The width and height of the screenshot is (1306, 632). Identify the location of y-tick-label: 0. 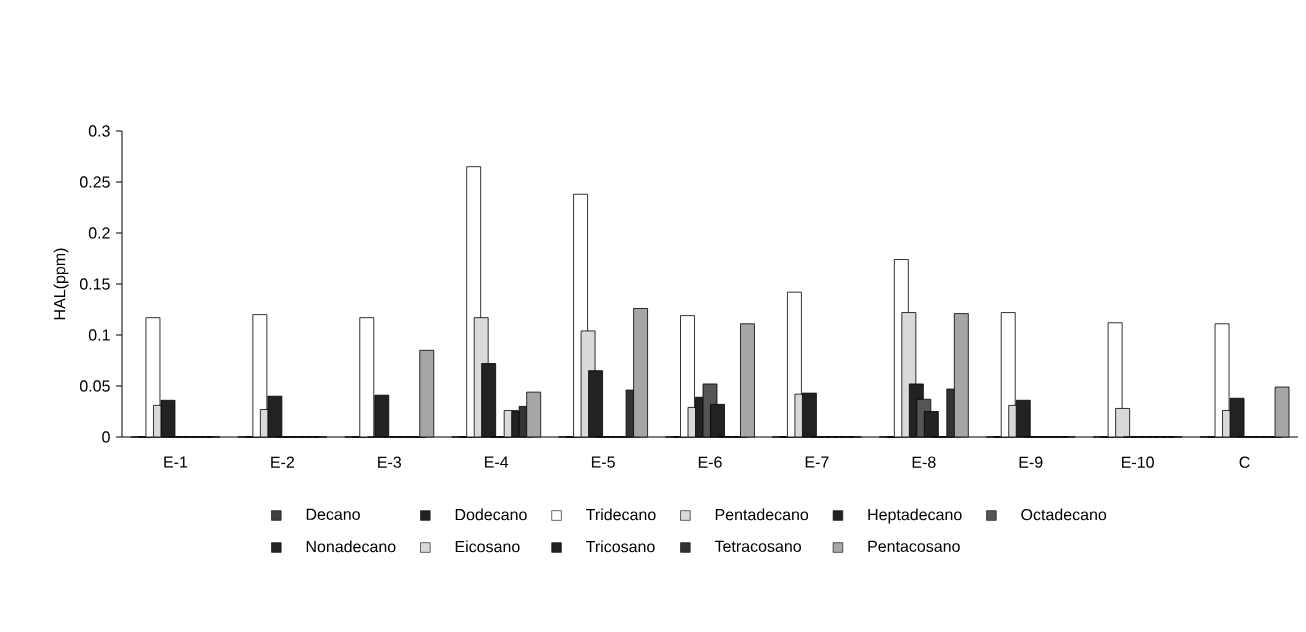
(106, 437).